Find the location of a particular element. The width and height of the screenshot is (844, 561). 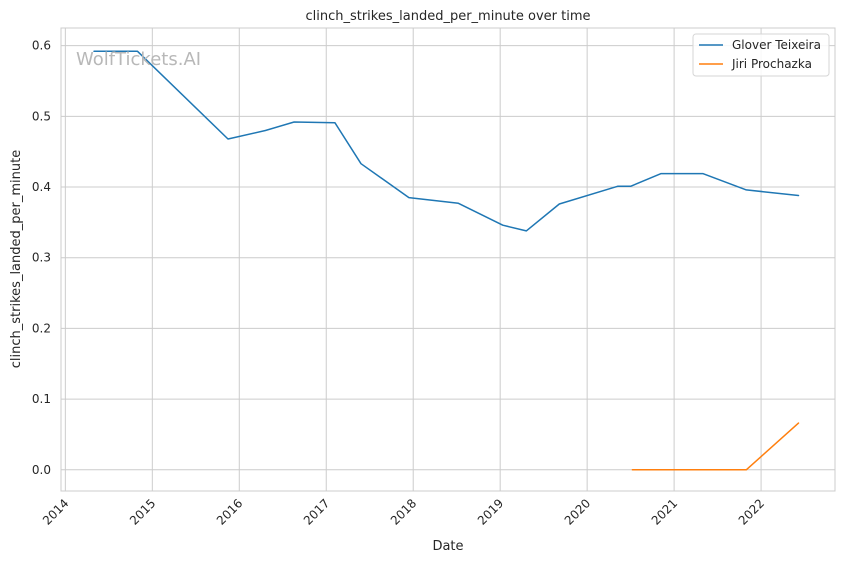

y-tick-label: 0.3 is located at coordinates (41, 258).